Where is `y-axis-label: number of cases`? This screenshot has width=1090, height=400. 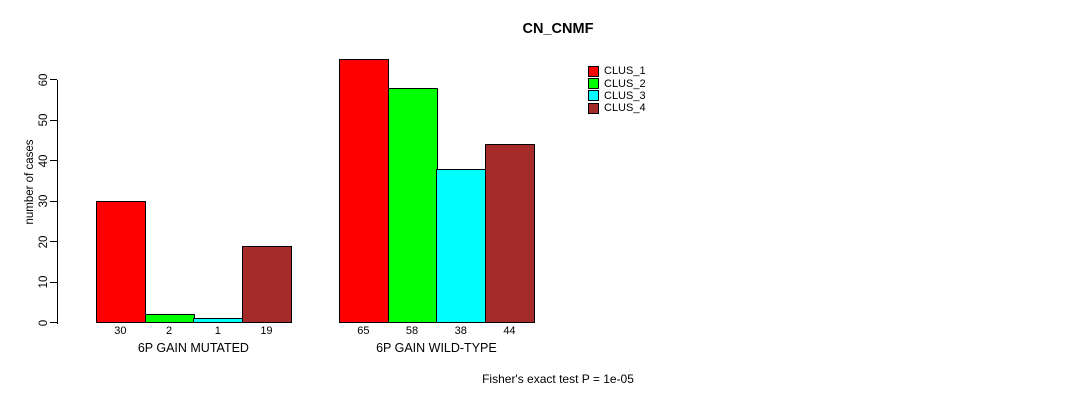 y-axis-label: number of cases is located at coordinates (30, 182).